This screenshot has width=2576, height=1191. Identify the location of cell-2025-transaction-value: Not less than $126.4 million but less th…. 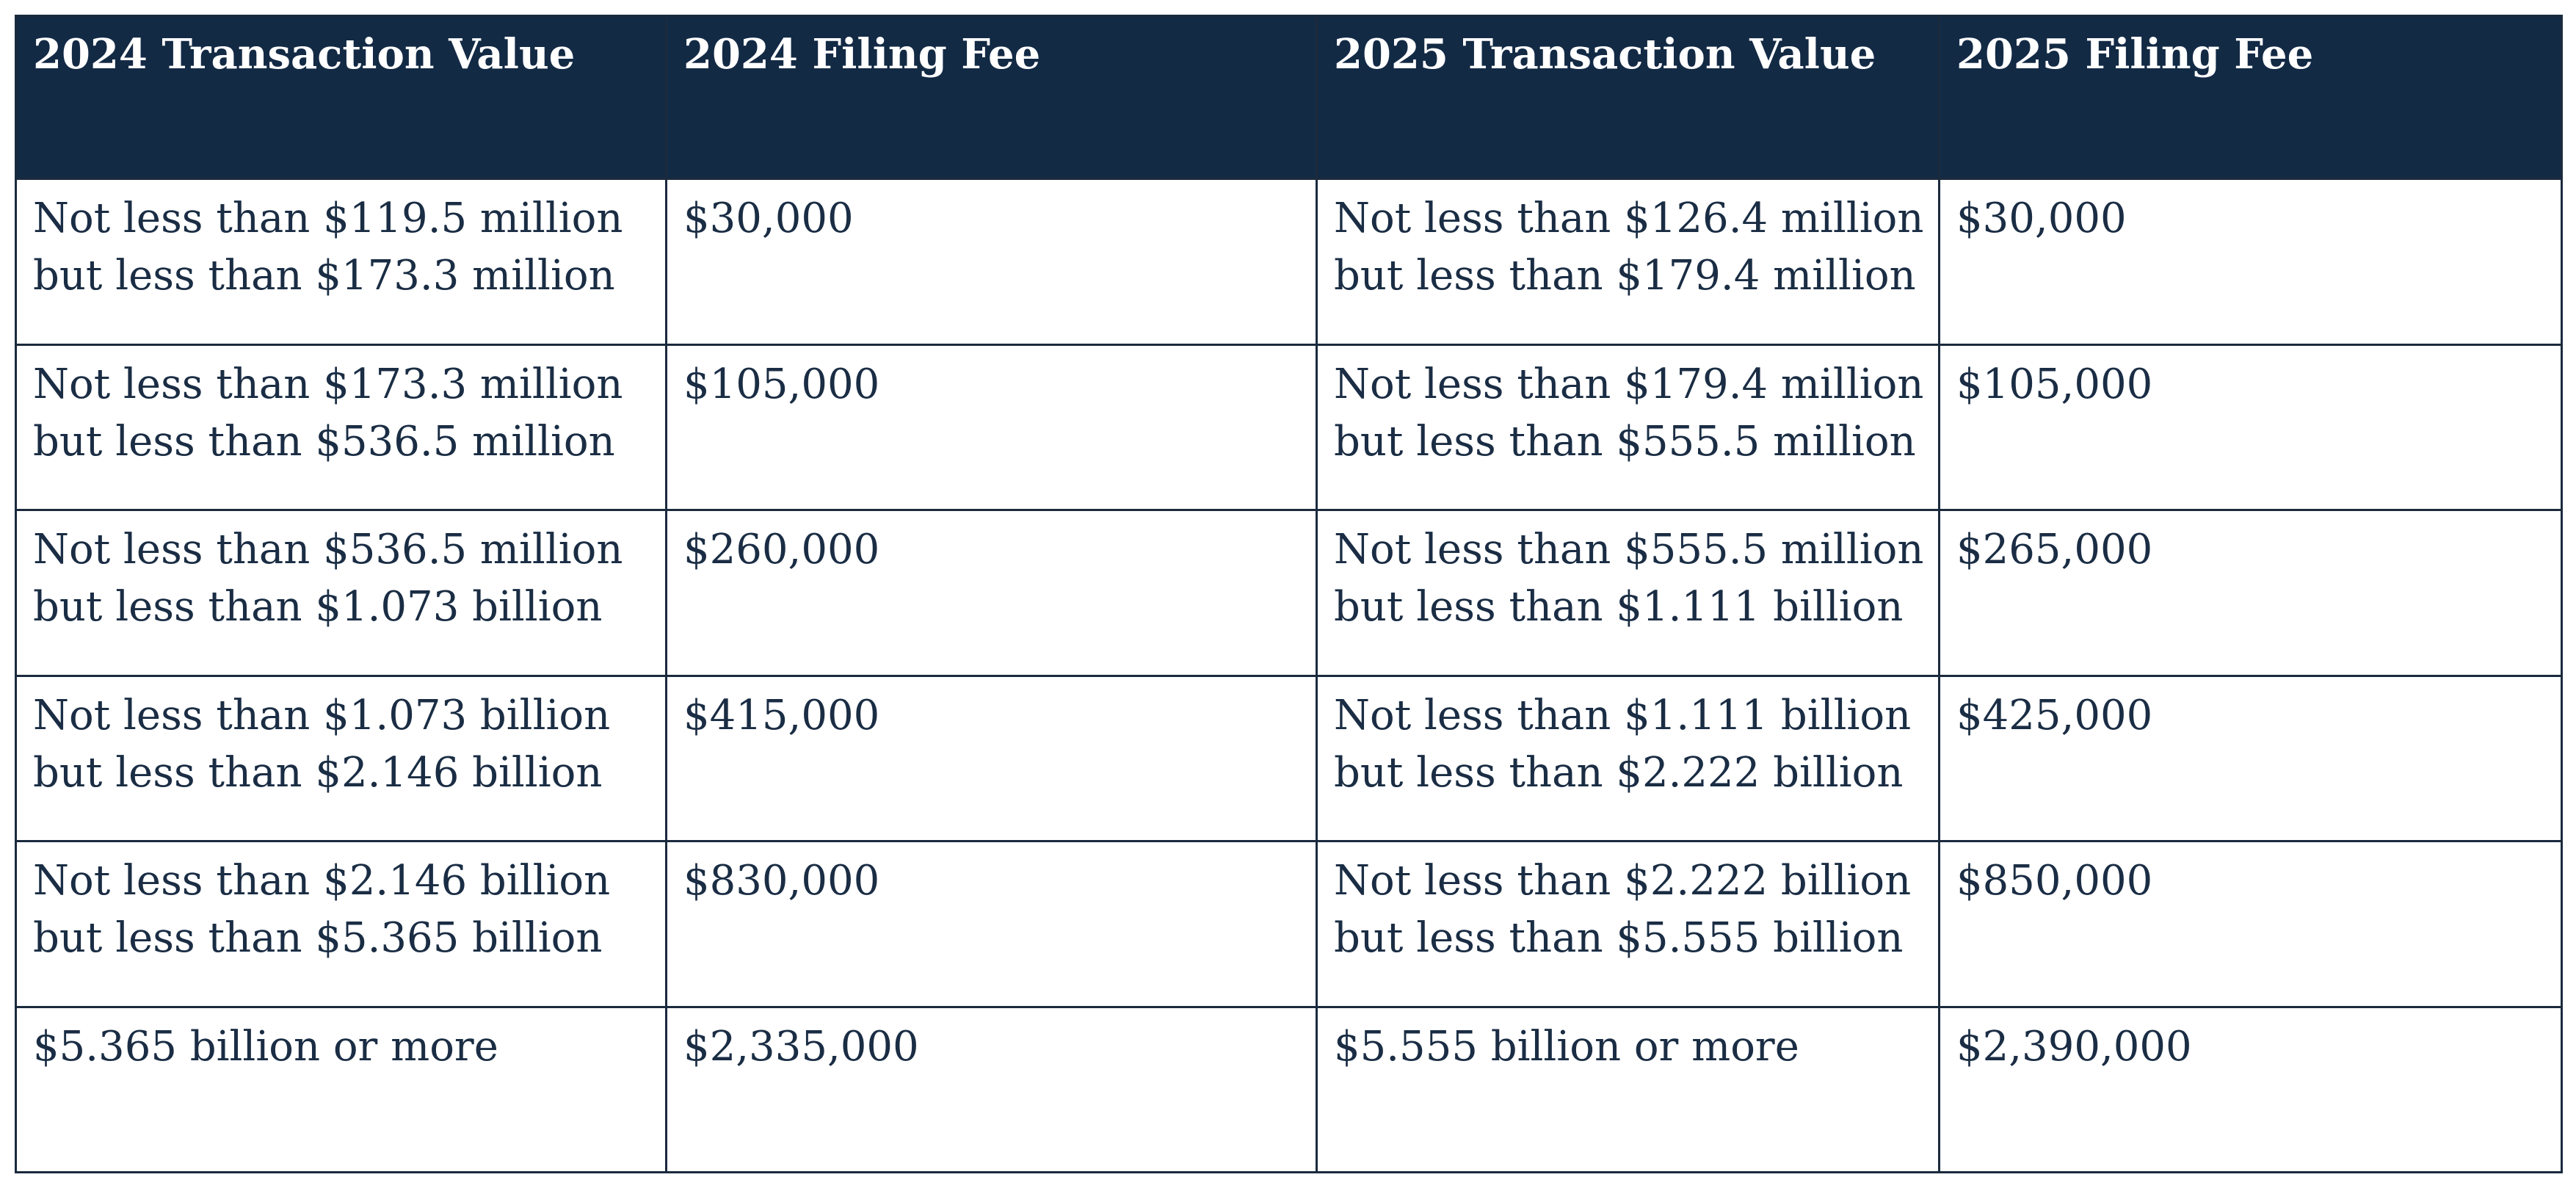
(1628, 262).